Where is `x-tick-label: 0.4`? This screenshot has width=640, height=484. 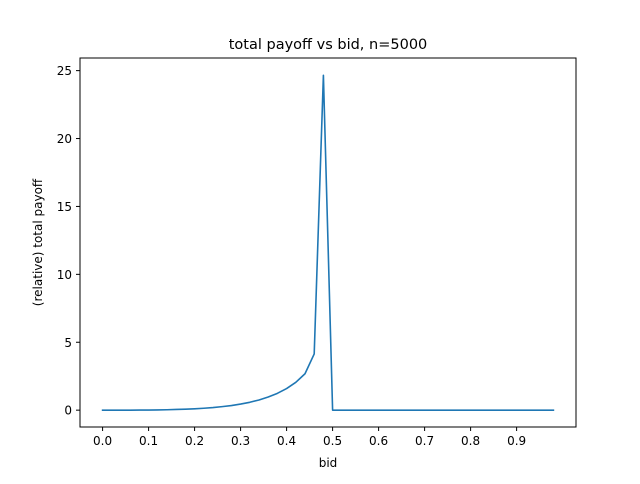
x-tick-label: 0.4 is located at coordinates (286, 441).